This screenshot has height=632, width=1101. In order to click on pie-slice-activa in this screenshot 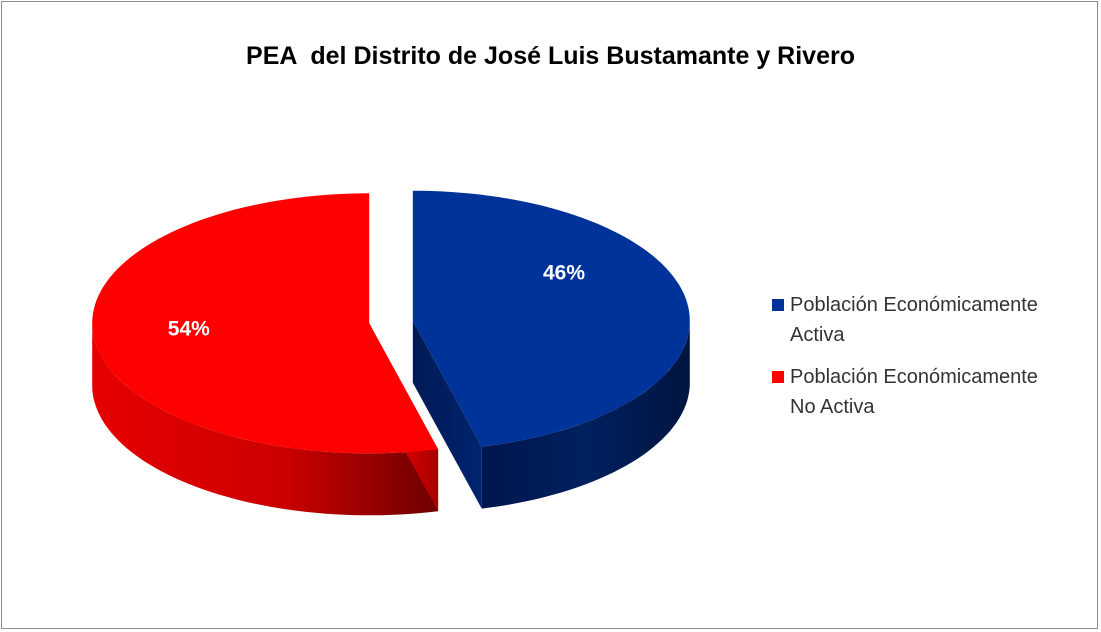, I will do `click(551, 349)`.